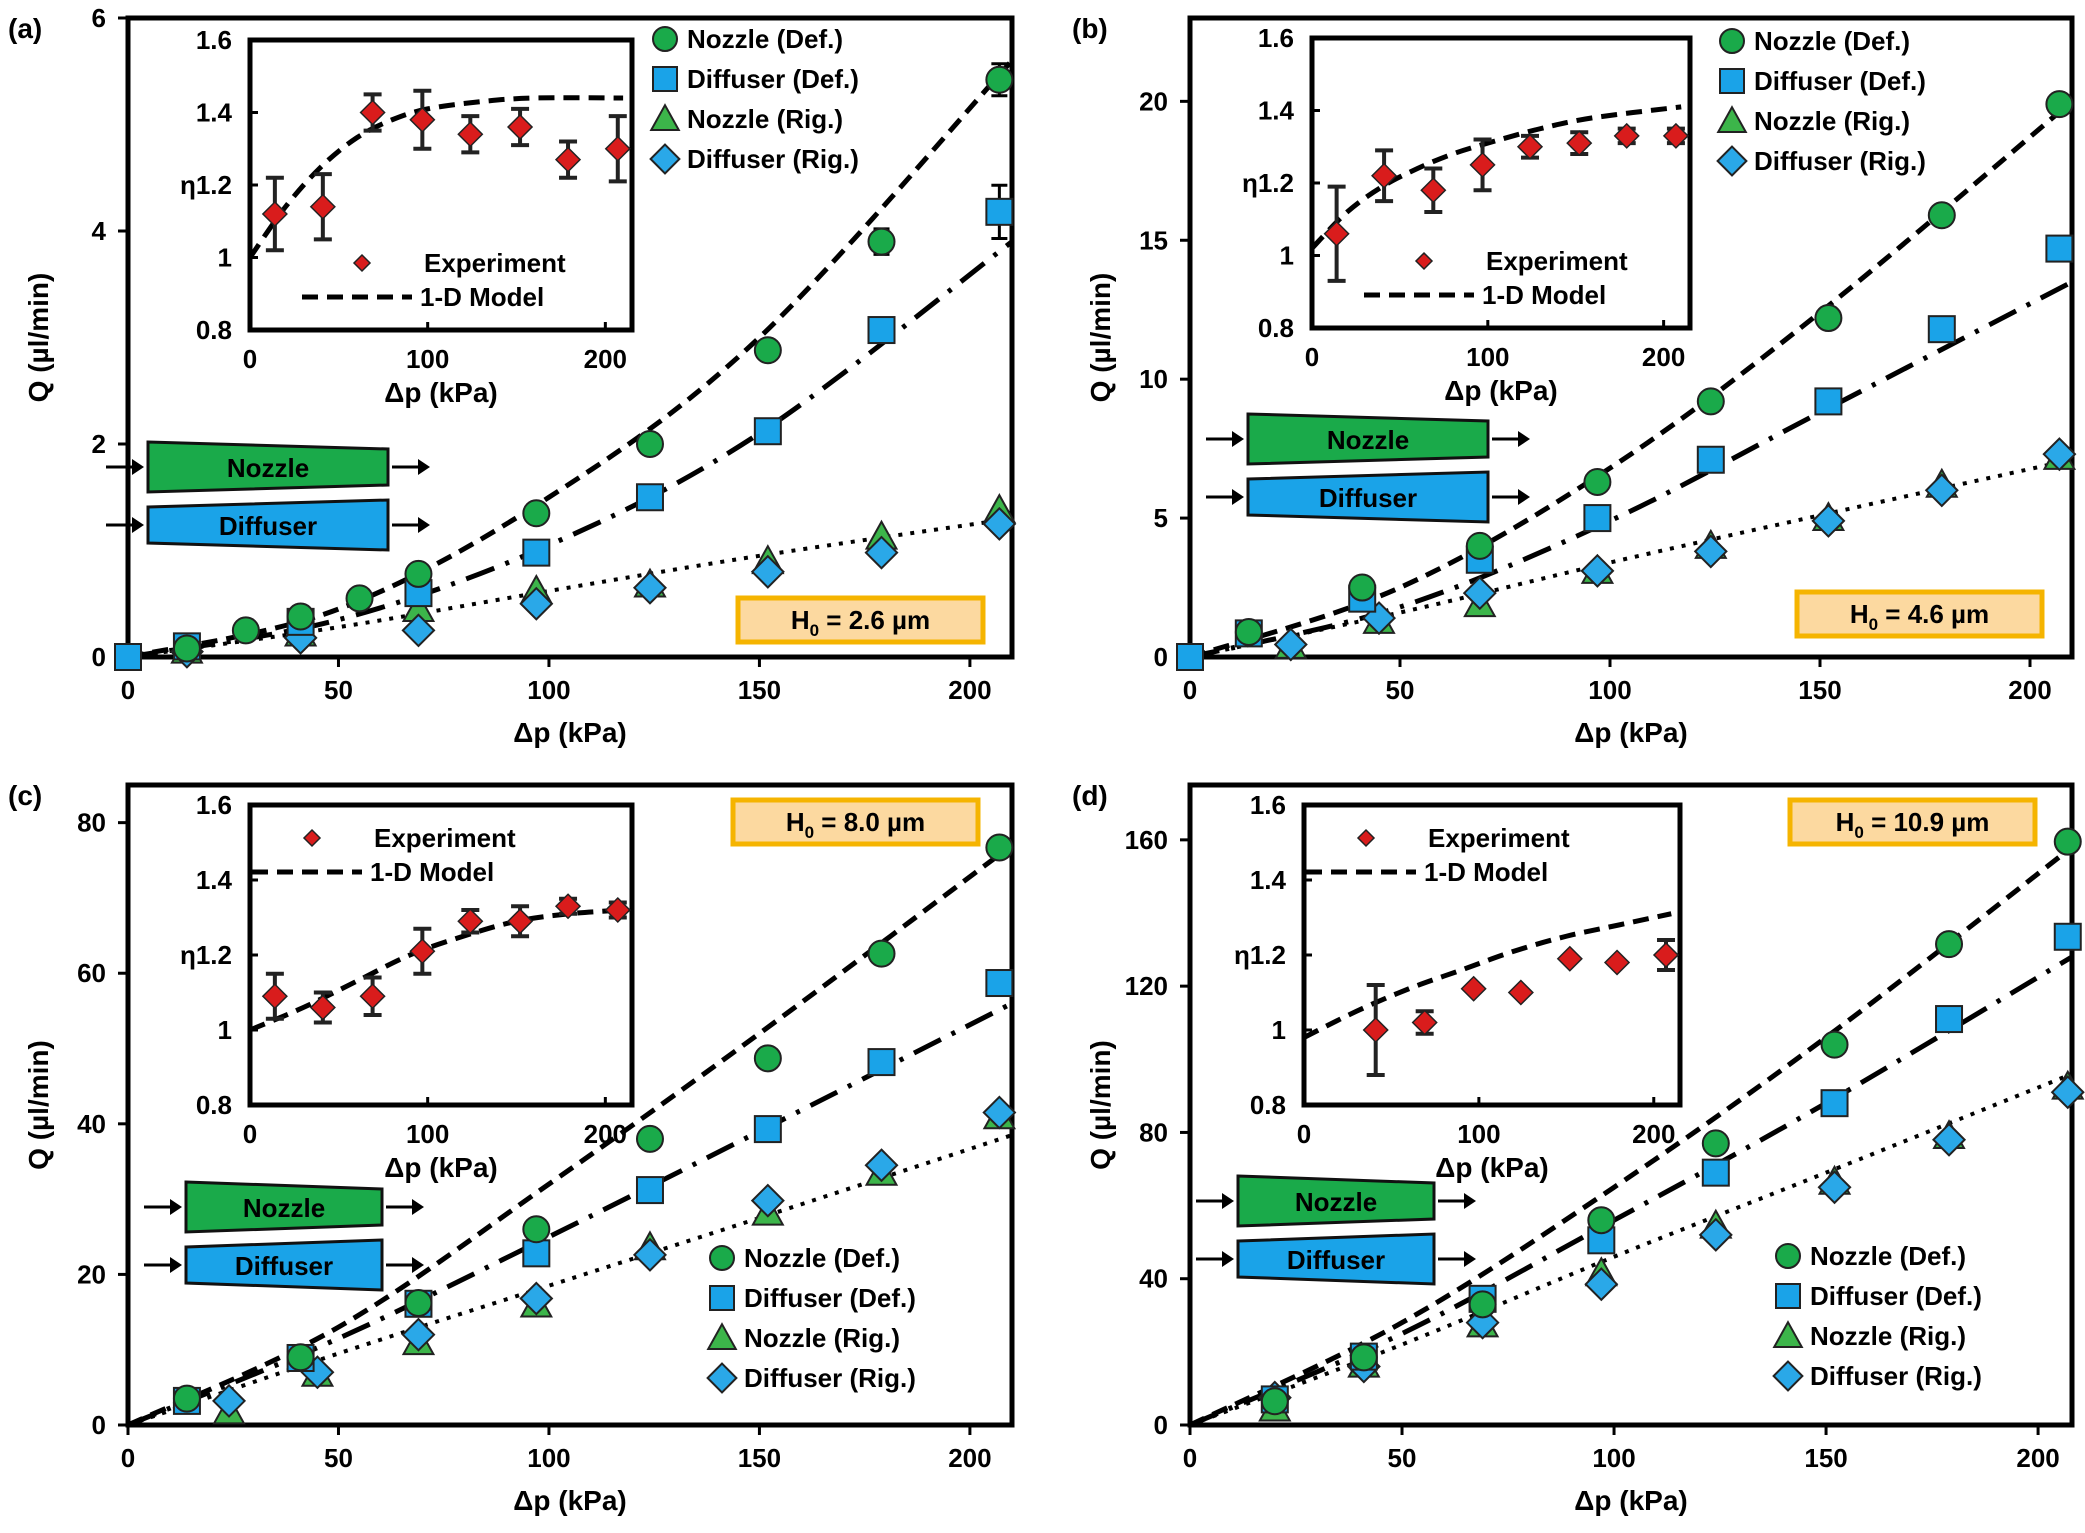  What do you see at coordinates (665, 117) in the screenshot?
I see `legend-marker-nozzle_rig` at bounding box center [665, 117].